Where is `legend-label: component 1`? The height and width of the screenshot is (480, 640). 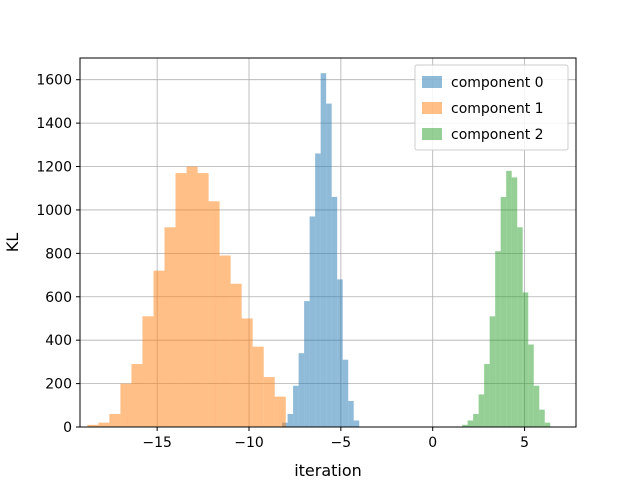
legend-label: component 1 is located at coordinates (497, 109).